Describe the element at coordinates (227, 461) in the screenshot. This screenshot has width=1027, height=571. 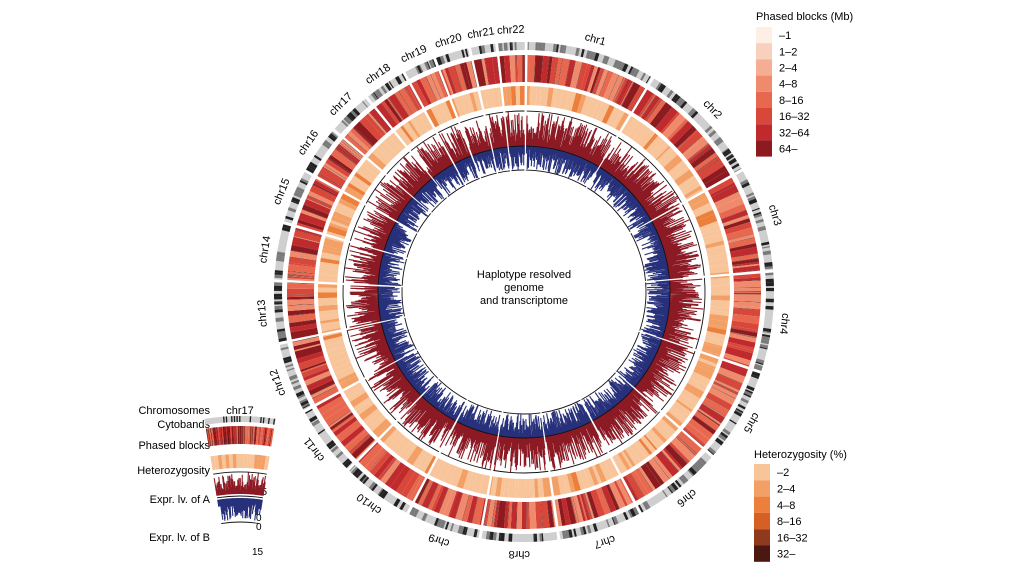
I see `legend-heterozygosity-segment` at that location.